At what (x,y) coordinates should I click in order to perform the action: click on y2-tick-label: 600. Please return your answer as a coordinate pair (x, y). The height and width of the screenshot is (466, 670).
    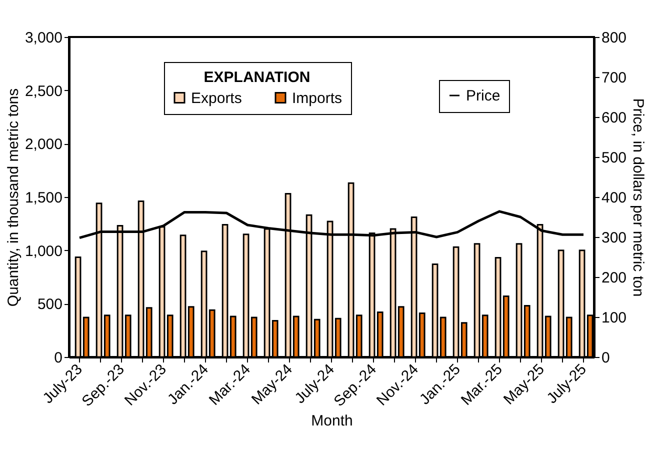
    Looking at the image, I should click on (614, 118).